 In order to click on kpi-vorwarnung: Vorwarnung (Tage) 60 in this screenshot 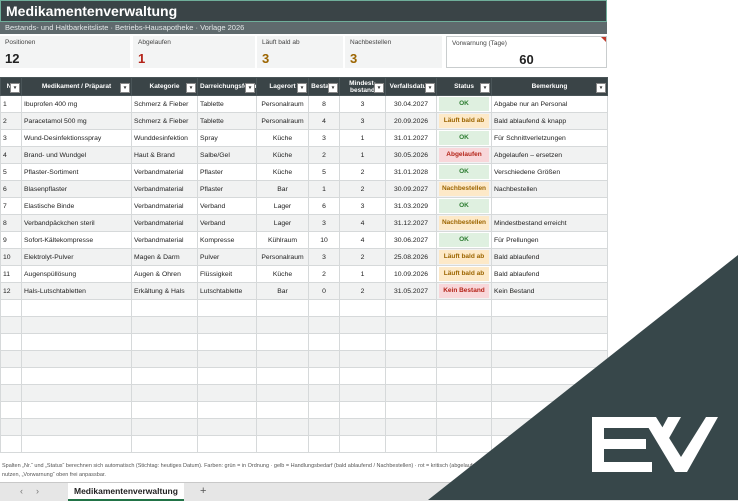, I will do `click(526, 52)`.